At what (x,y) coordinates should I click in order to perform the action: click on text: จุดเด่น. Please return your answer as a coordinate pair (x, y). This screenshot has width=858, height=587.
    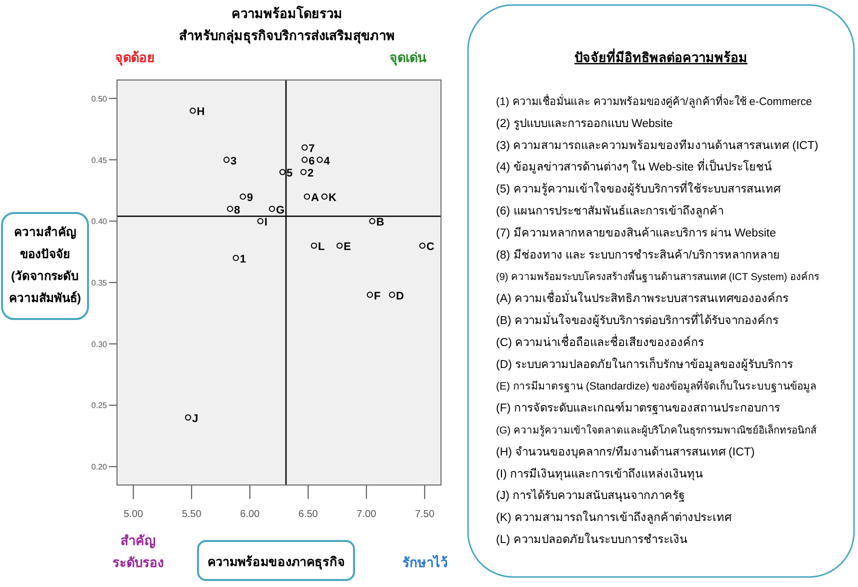
    Looking at the image, I should click on (408, 58).